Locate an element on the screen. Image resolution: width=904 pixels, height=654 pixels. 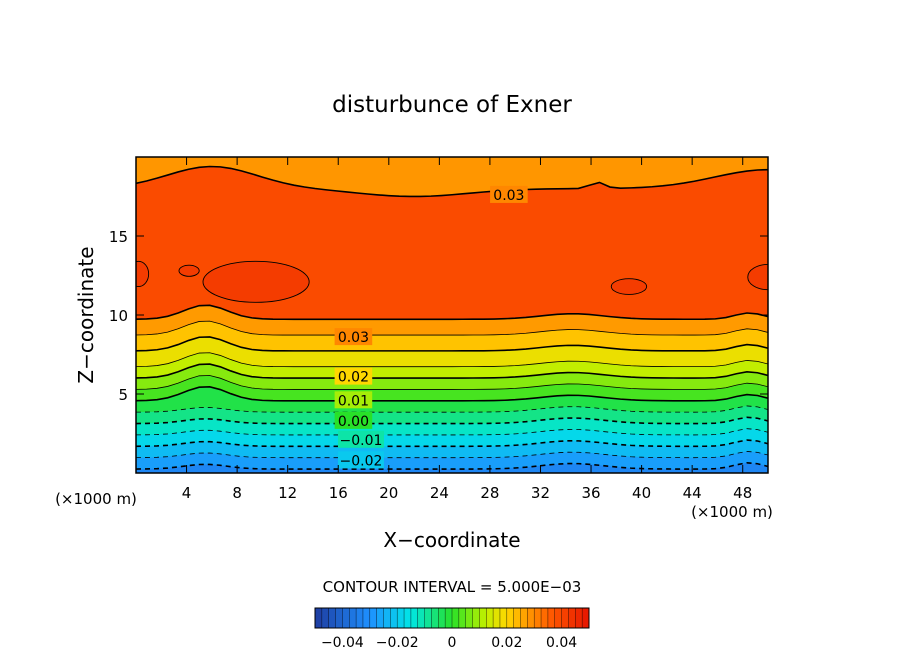
contour-line-upper is located at coordinates (452, 181).